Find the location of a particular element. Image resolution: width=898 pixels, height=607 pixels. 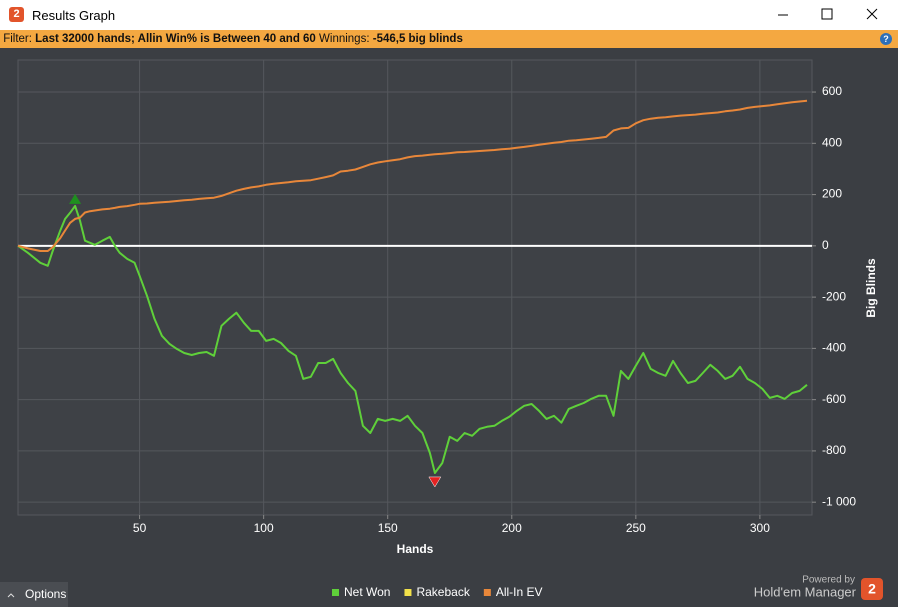

help-icon: ? is located at coordinates (886, 39).